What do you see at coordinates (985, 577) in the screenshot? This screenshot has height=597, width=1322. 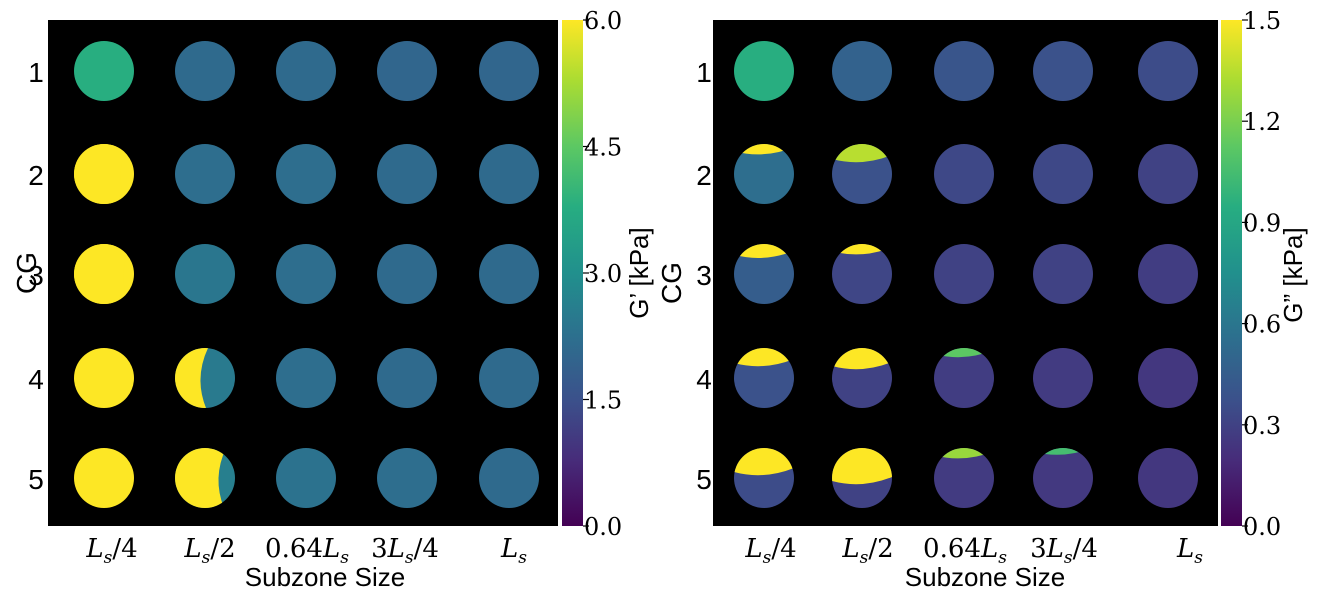 I see `right-x-axis-label: Subzone Size` at bounding box center [985, 577].